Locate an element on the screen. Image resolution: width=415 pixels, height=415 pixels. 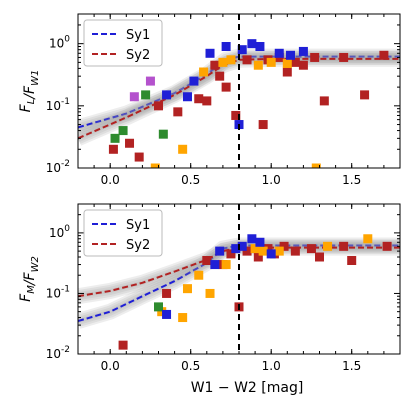
y-axis-label: FL/FW1 is located at coordinates (29, 91).